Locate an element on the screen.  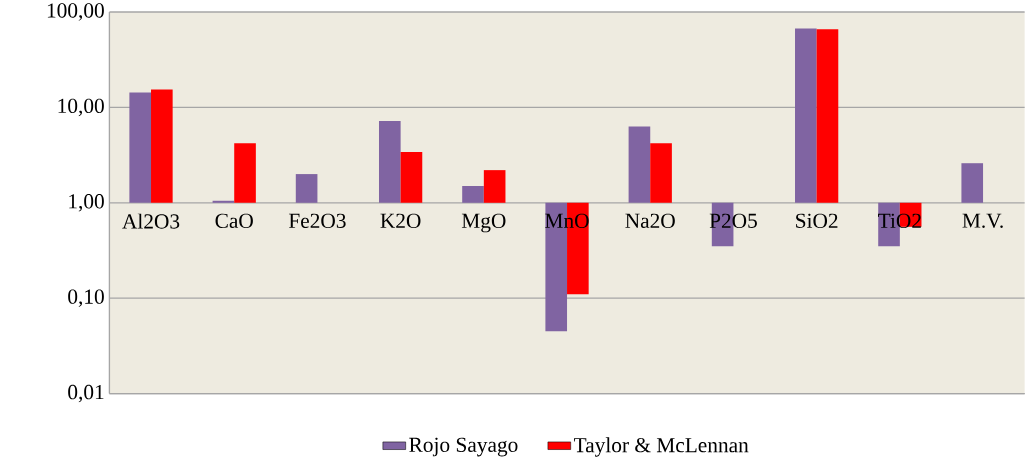
x-tick-label: K2O is located at coordinates (400, 220).